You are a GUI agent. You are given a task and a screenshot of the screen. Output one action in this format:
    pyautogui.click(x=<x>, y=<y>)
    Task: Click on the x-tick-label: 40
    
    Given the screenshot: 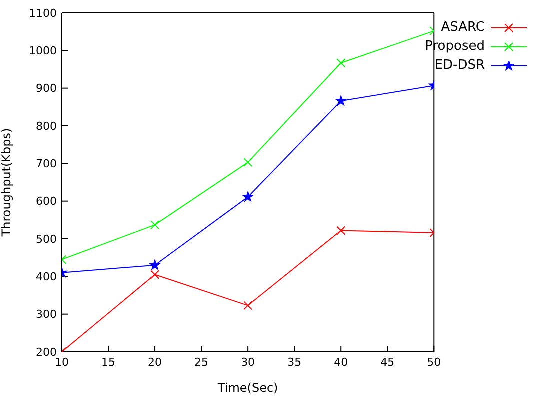 What is the action you would take?
    pyautogui.click(x=341, y=362)
    